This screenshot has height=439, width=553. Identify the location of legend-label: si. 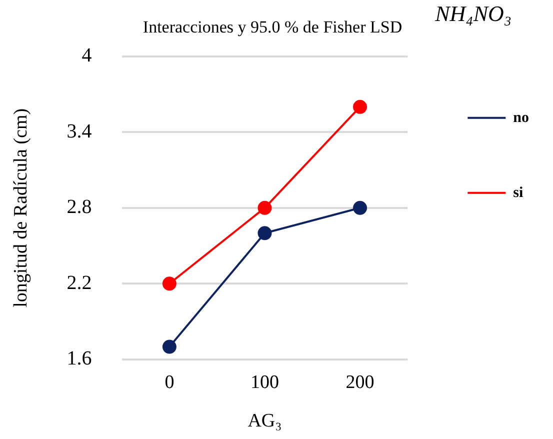
(518, 192).